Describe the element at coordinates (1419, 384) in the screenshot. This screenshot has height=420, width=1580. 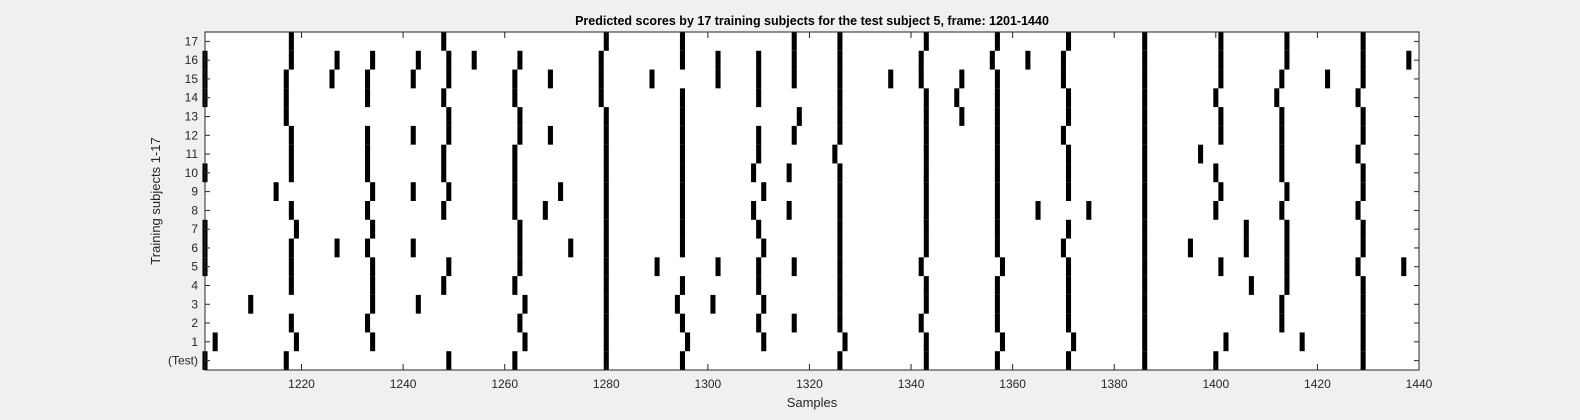
I see `x-tick-label: 1440` at that location.